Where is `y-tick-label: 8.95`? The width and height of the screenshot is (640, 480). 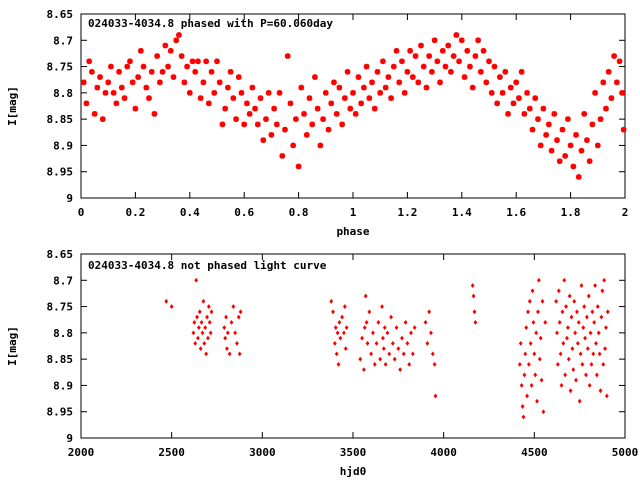
y-tick-label: 8.95 is located at coordinates (60, 172).